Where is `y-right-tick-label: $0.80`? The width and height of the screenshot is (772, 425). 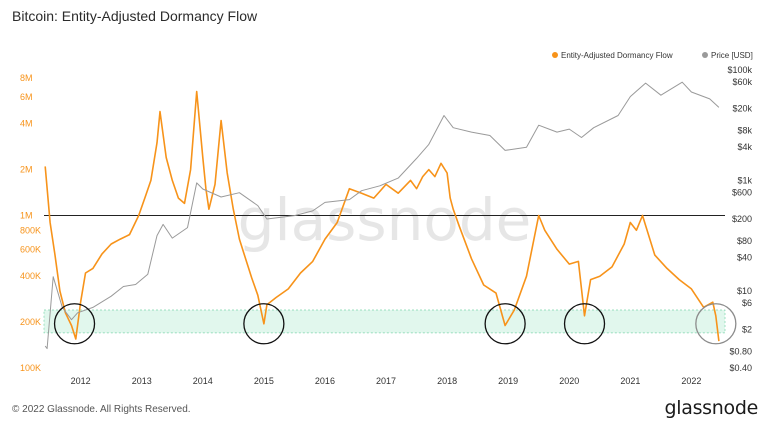
y-right-tick-label: $0.80 is located at coordinates (740, 351).